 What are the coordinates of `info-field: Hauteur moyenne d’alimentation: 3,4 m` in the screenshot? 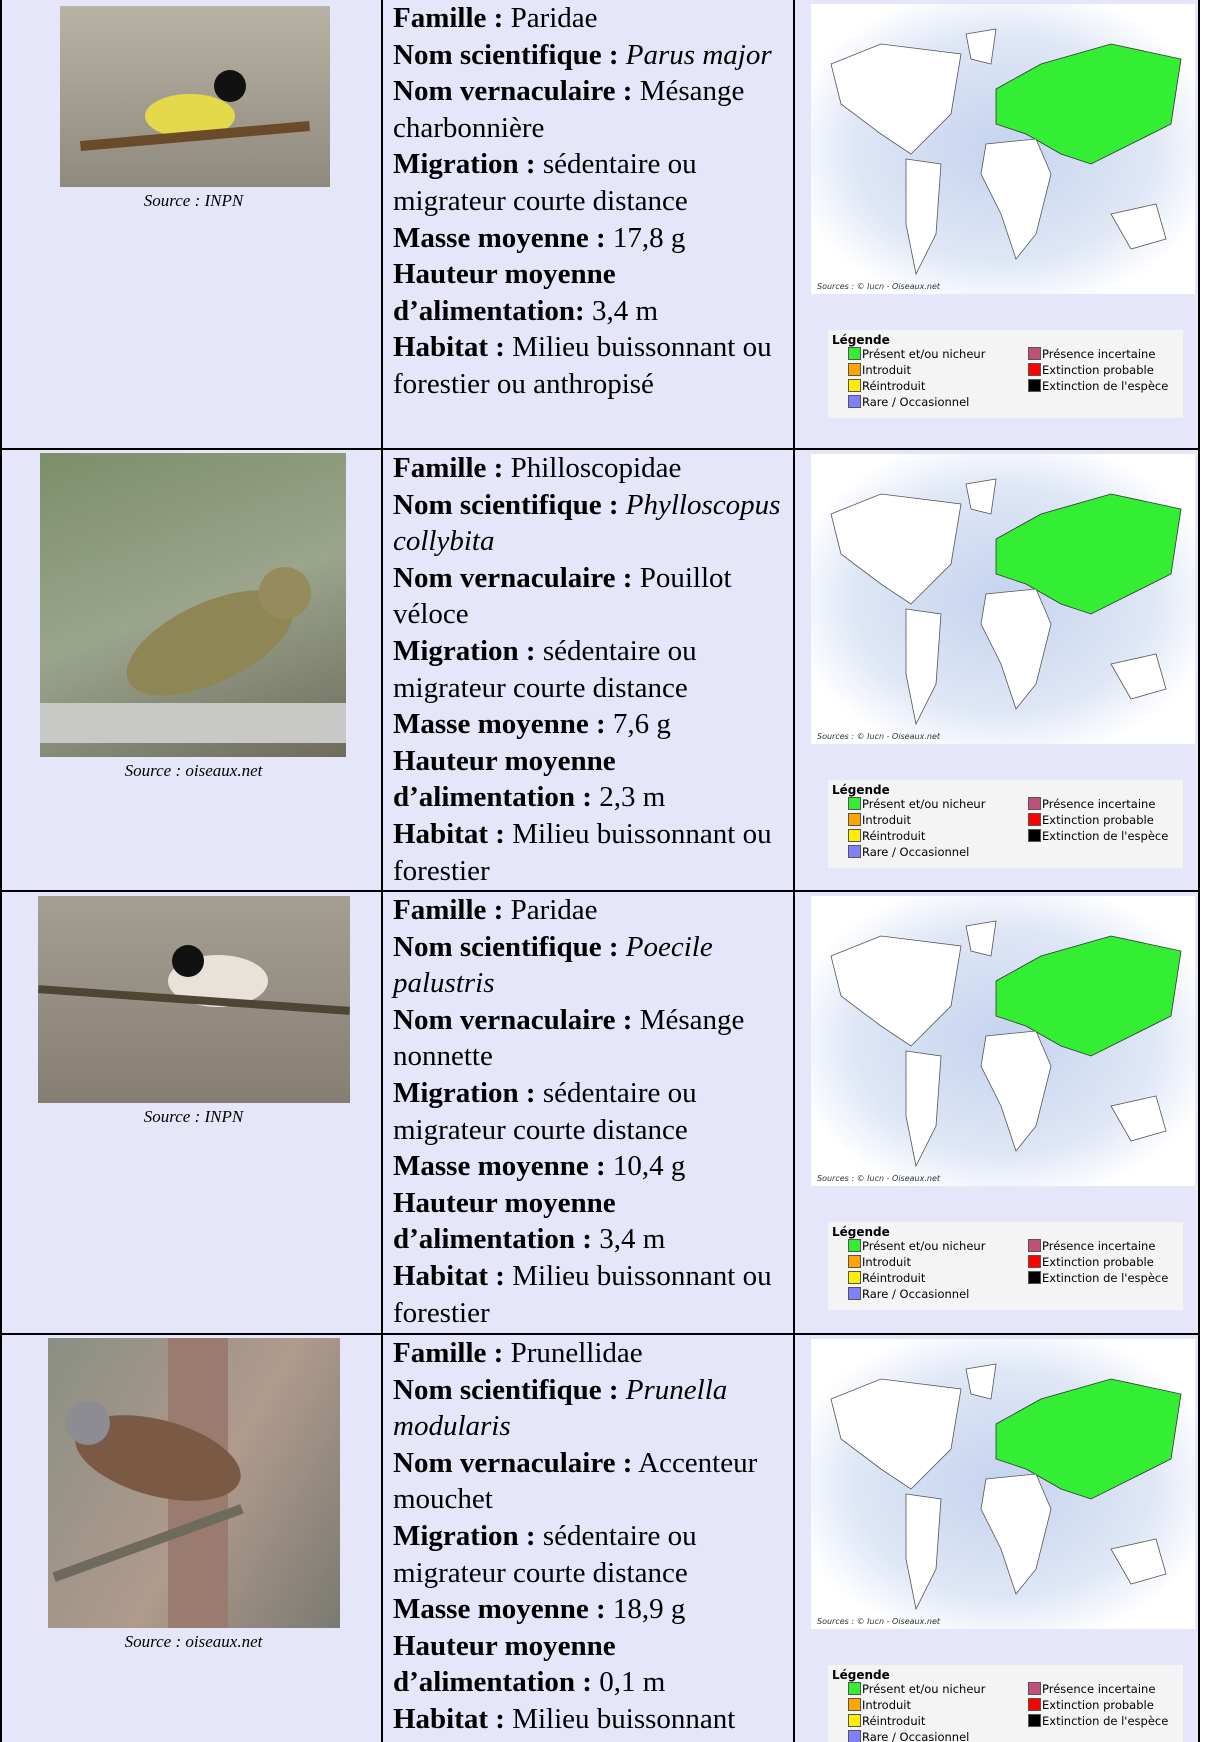 It's located at (588, 292).